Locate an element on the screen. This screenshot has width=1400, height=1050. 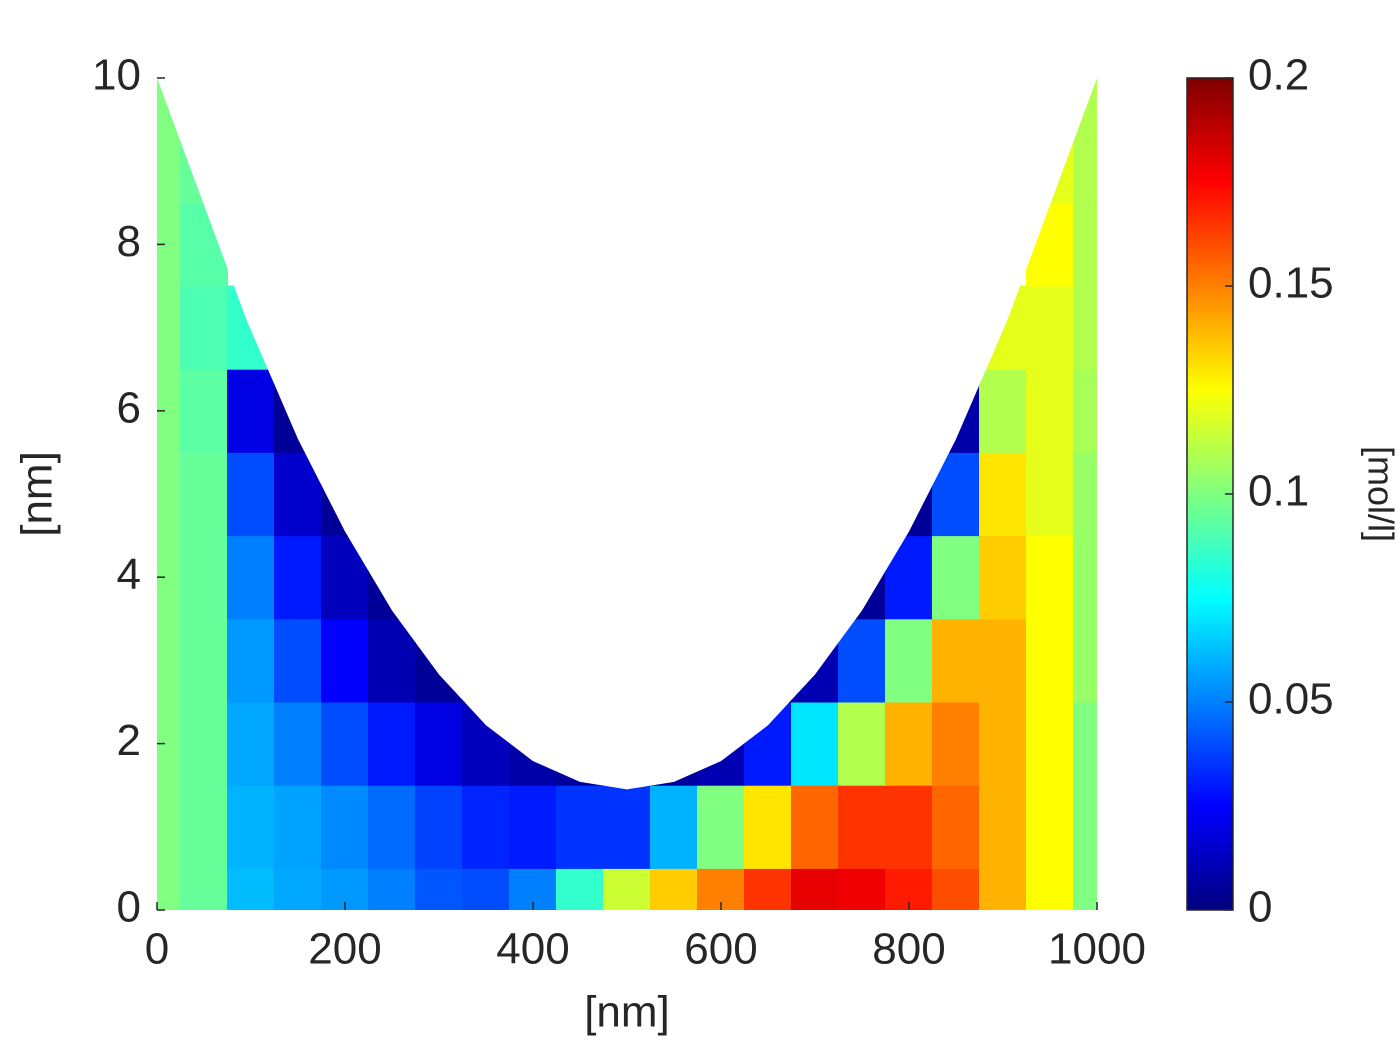
y-tick-label: 4 is located at coordinates (129, 574).